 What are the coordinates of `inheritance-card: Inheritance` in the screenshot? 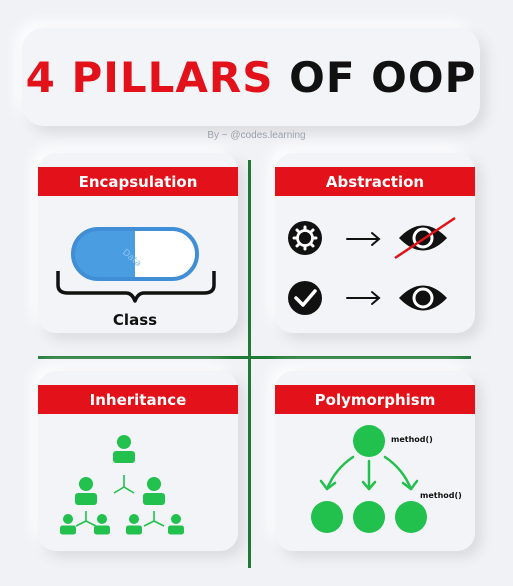 It's located at (138, 461).